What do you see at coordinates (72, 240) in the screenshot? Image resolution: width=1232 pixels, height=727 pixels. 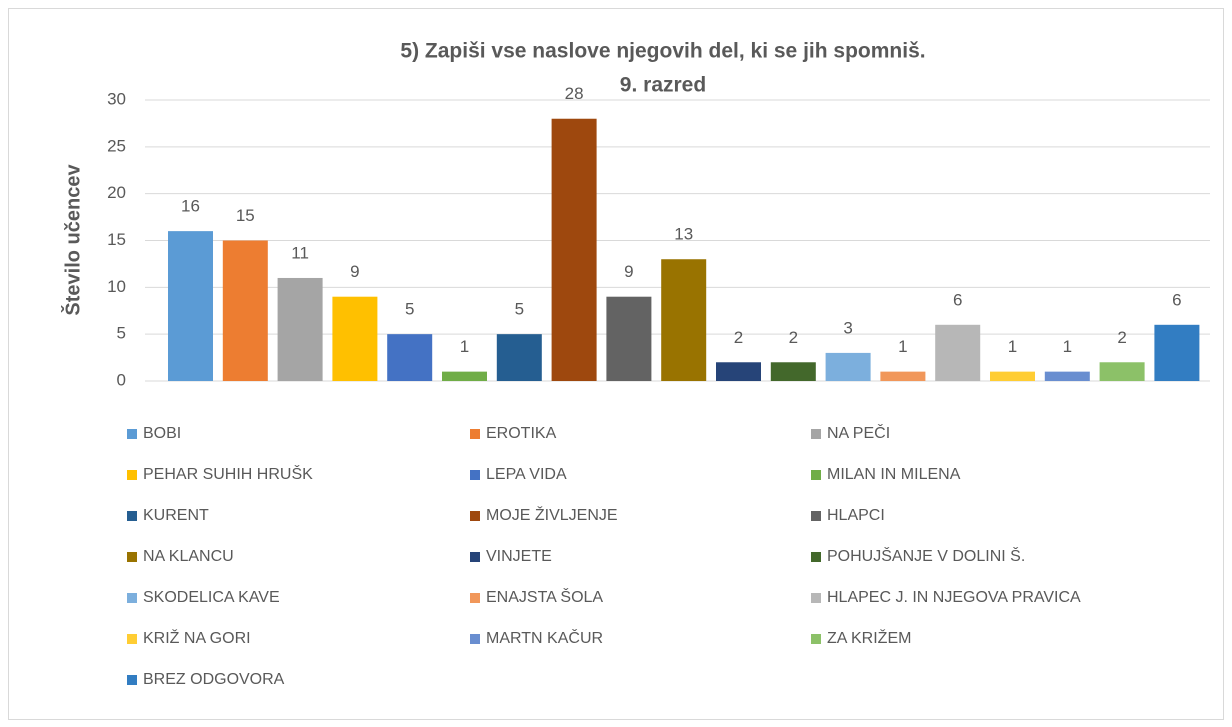 I see `y-axis-label: Število učencev` at bounding box center [72, 240].